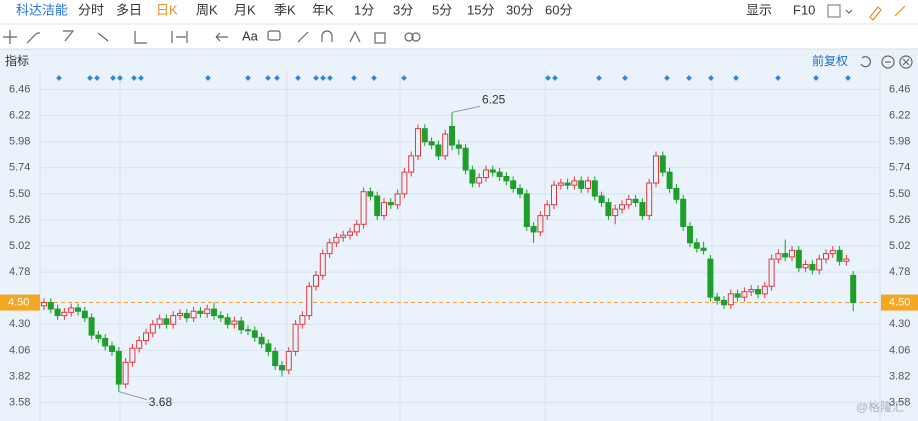 The image size is (918, 421). Describe the element at coordinates (19, 376) in the screenshot. I see `y-tick-label: 3.82` at that location.